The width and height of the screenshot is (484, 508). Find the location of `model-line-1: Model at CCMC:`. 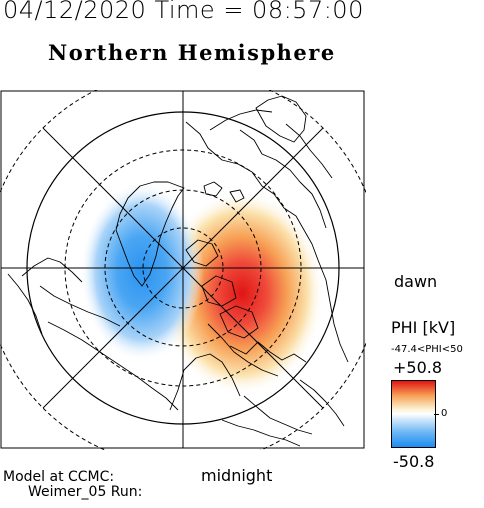

model-line-1: Model at CCMC: is located at coordinates (59, 477).